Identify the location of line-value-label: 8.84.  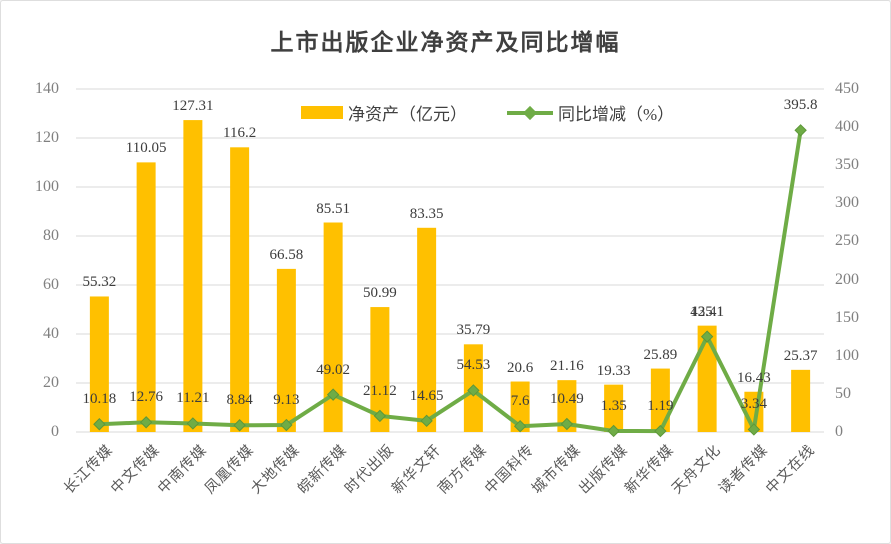
(239, 400).